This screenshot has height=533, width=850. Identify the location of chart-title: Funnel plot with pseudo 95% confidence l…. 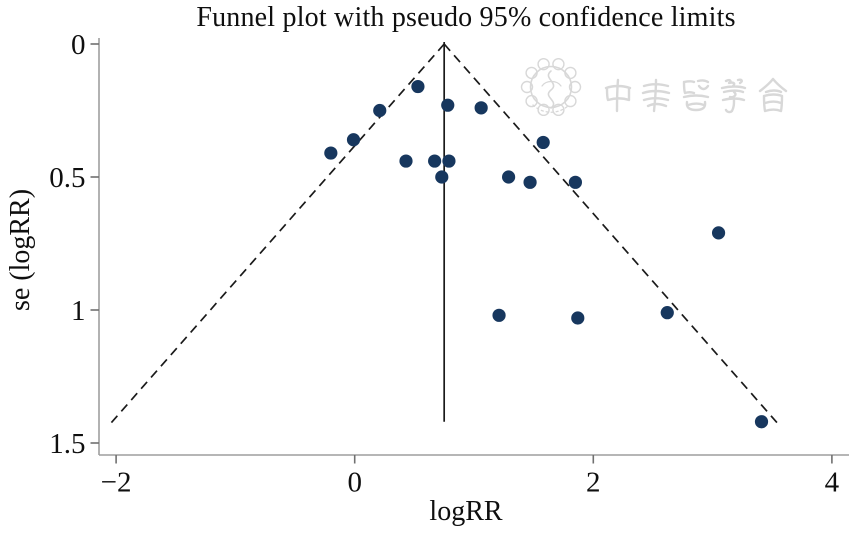
(466, 17).